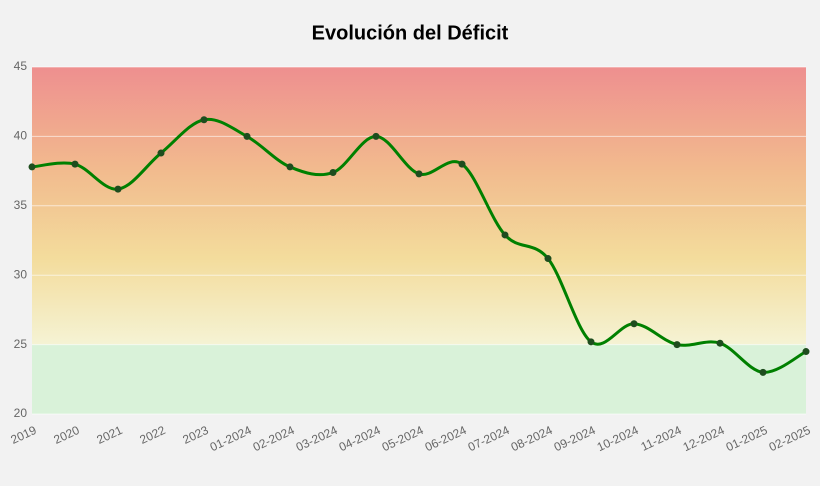 This screenshot has height=486, width=820. What do you see at coordinates (21, 66) in the screenshot?
I see `y-tick-label: 45` at bounding box center [21, 66].